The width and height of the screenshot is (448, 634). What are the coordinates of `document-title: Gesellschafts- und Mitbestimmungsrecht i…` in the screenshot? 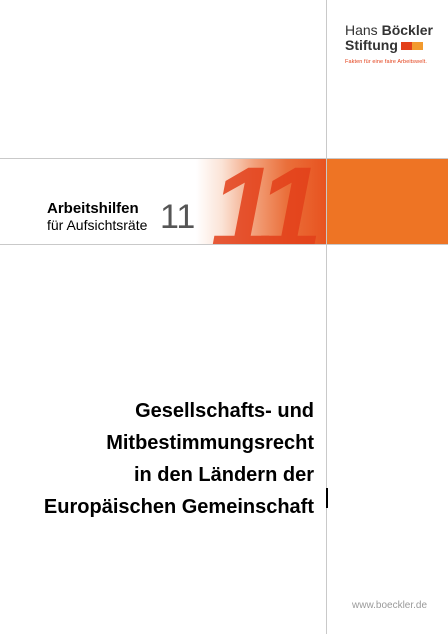 It's located at (179, 459).